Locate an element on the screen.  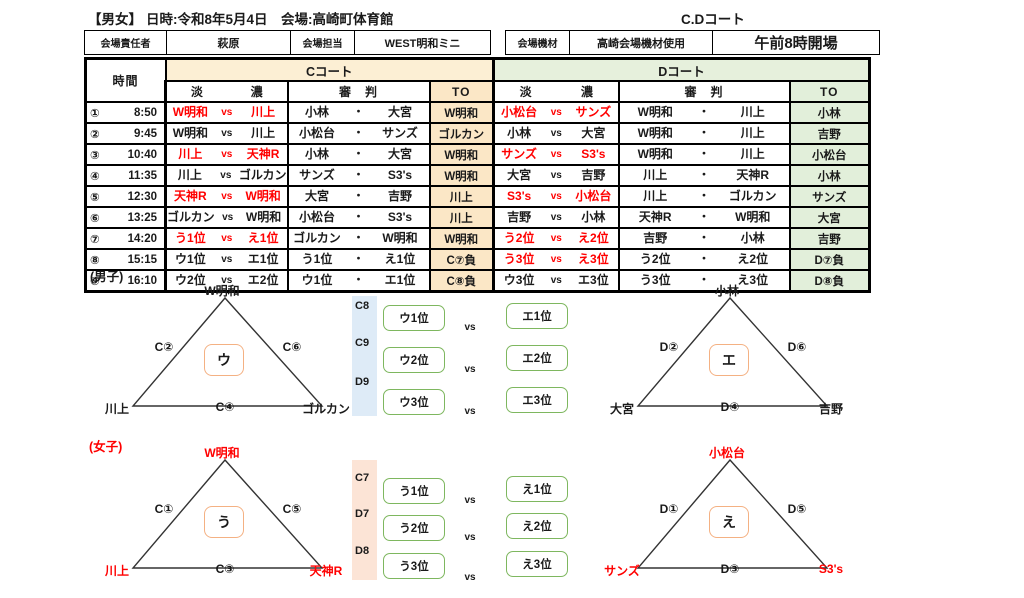
d-match: 吉野 vs 小林 is located at coordinates (556, 217).